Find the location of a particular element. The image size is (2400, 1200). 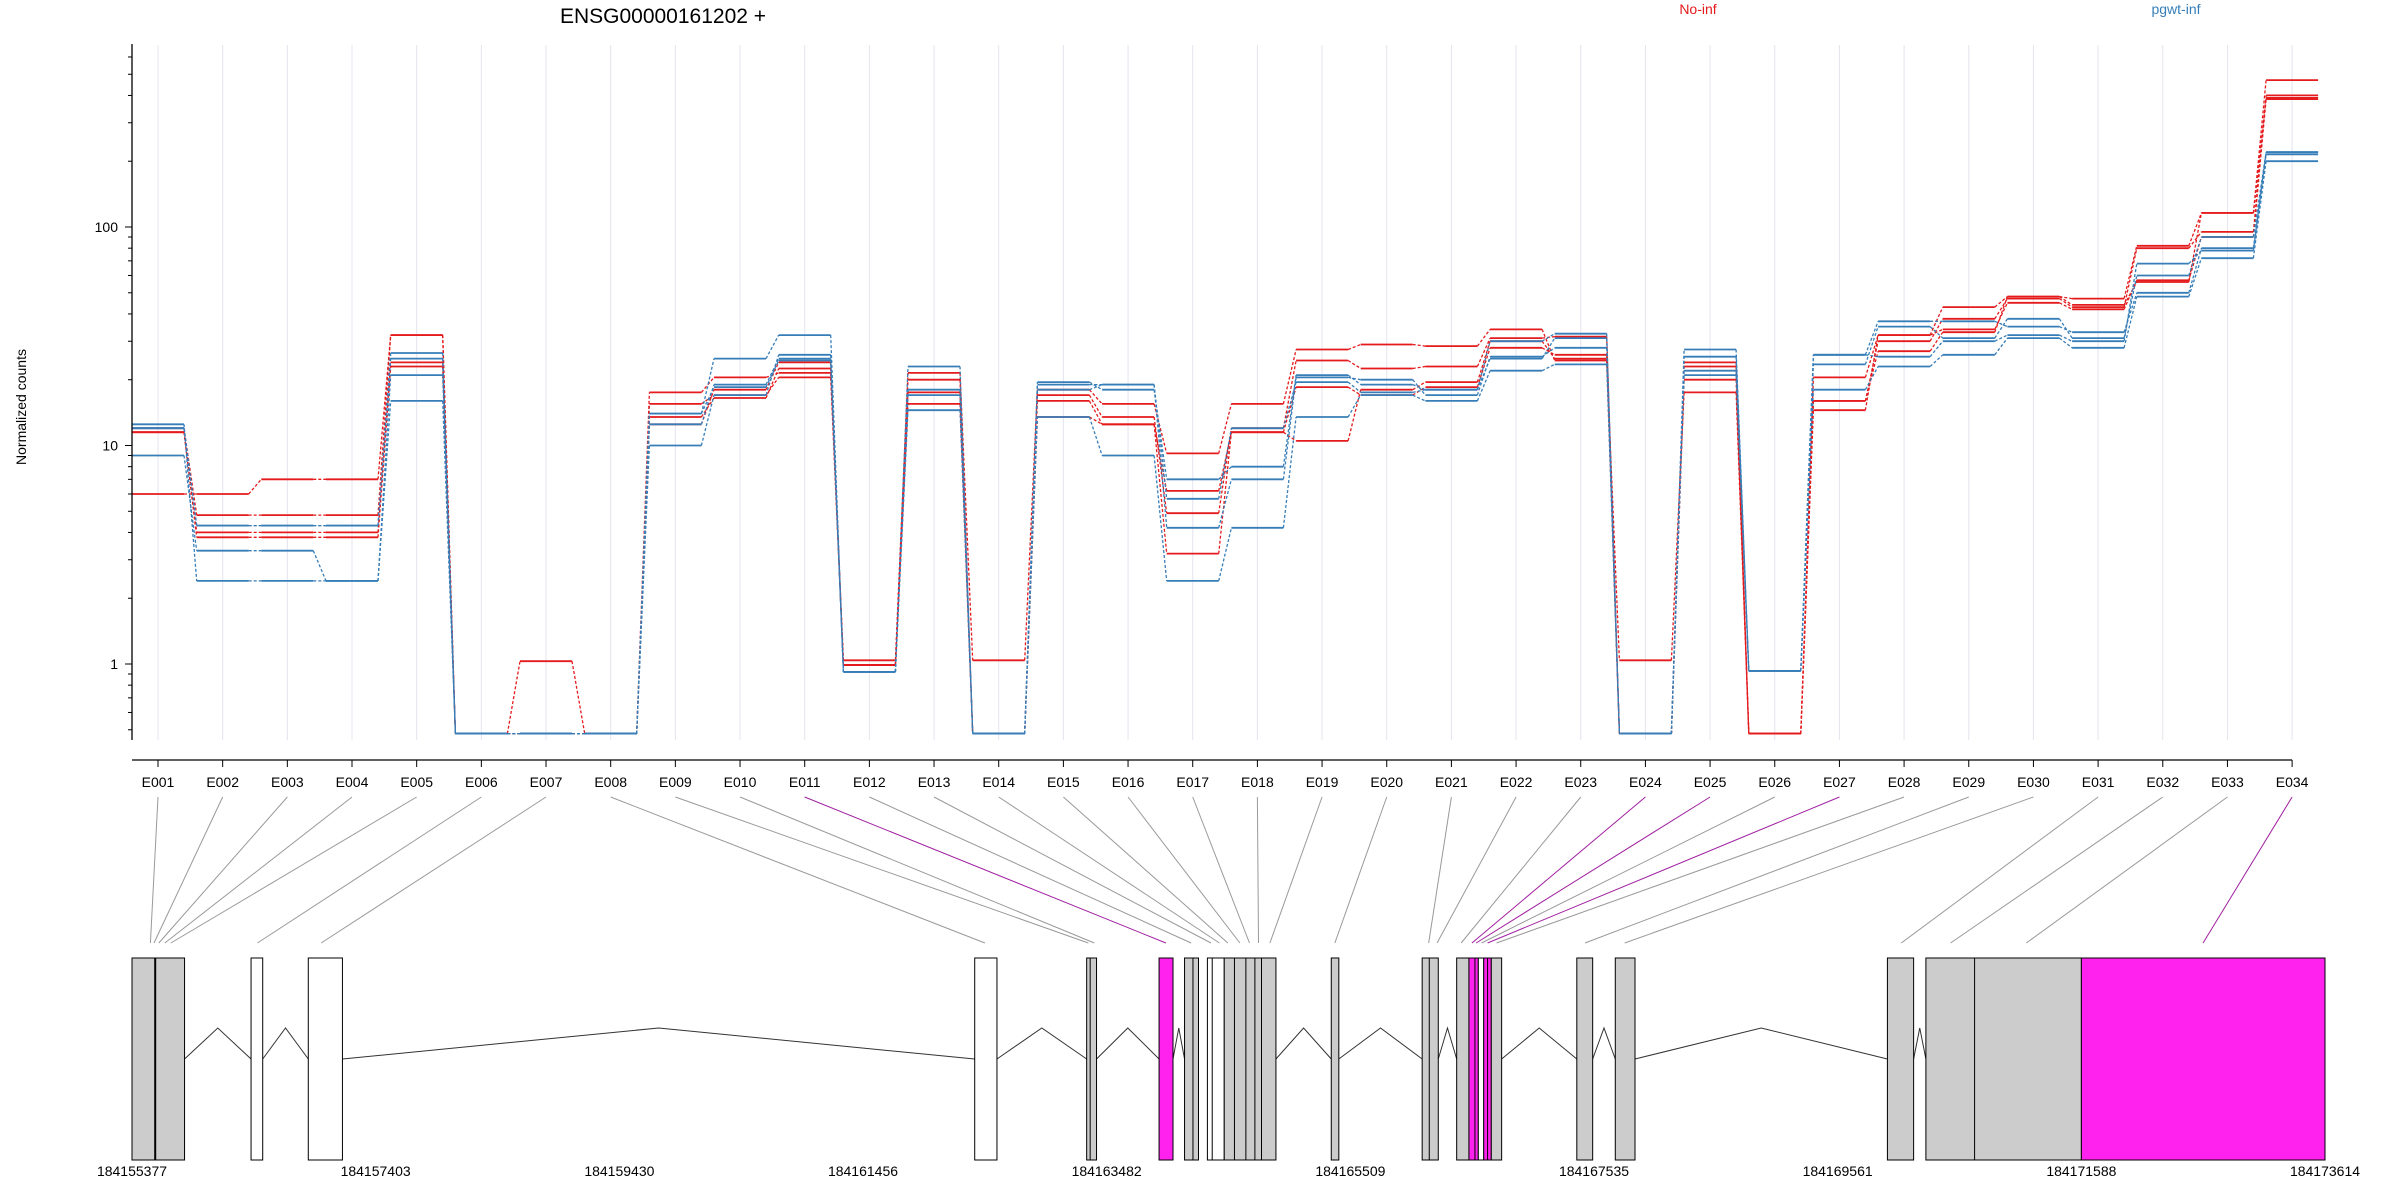

x-tick-label: E021 is located at coordinates (1451, 782).